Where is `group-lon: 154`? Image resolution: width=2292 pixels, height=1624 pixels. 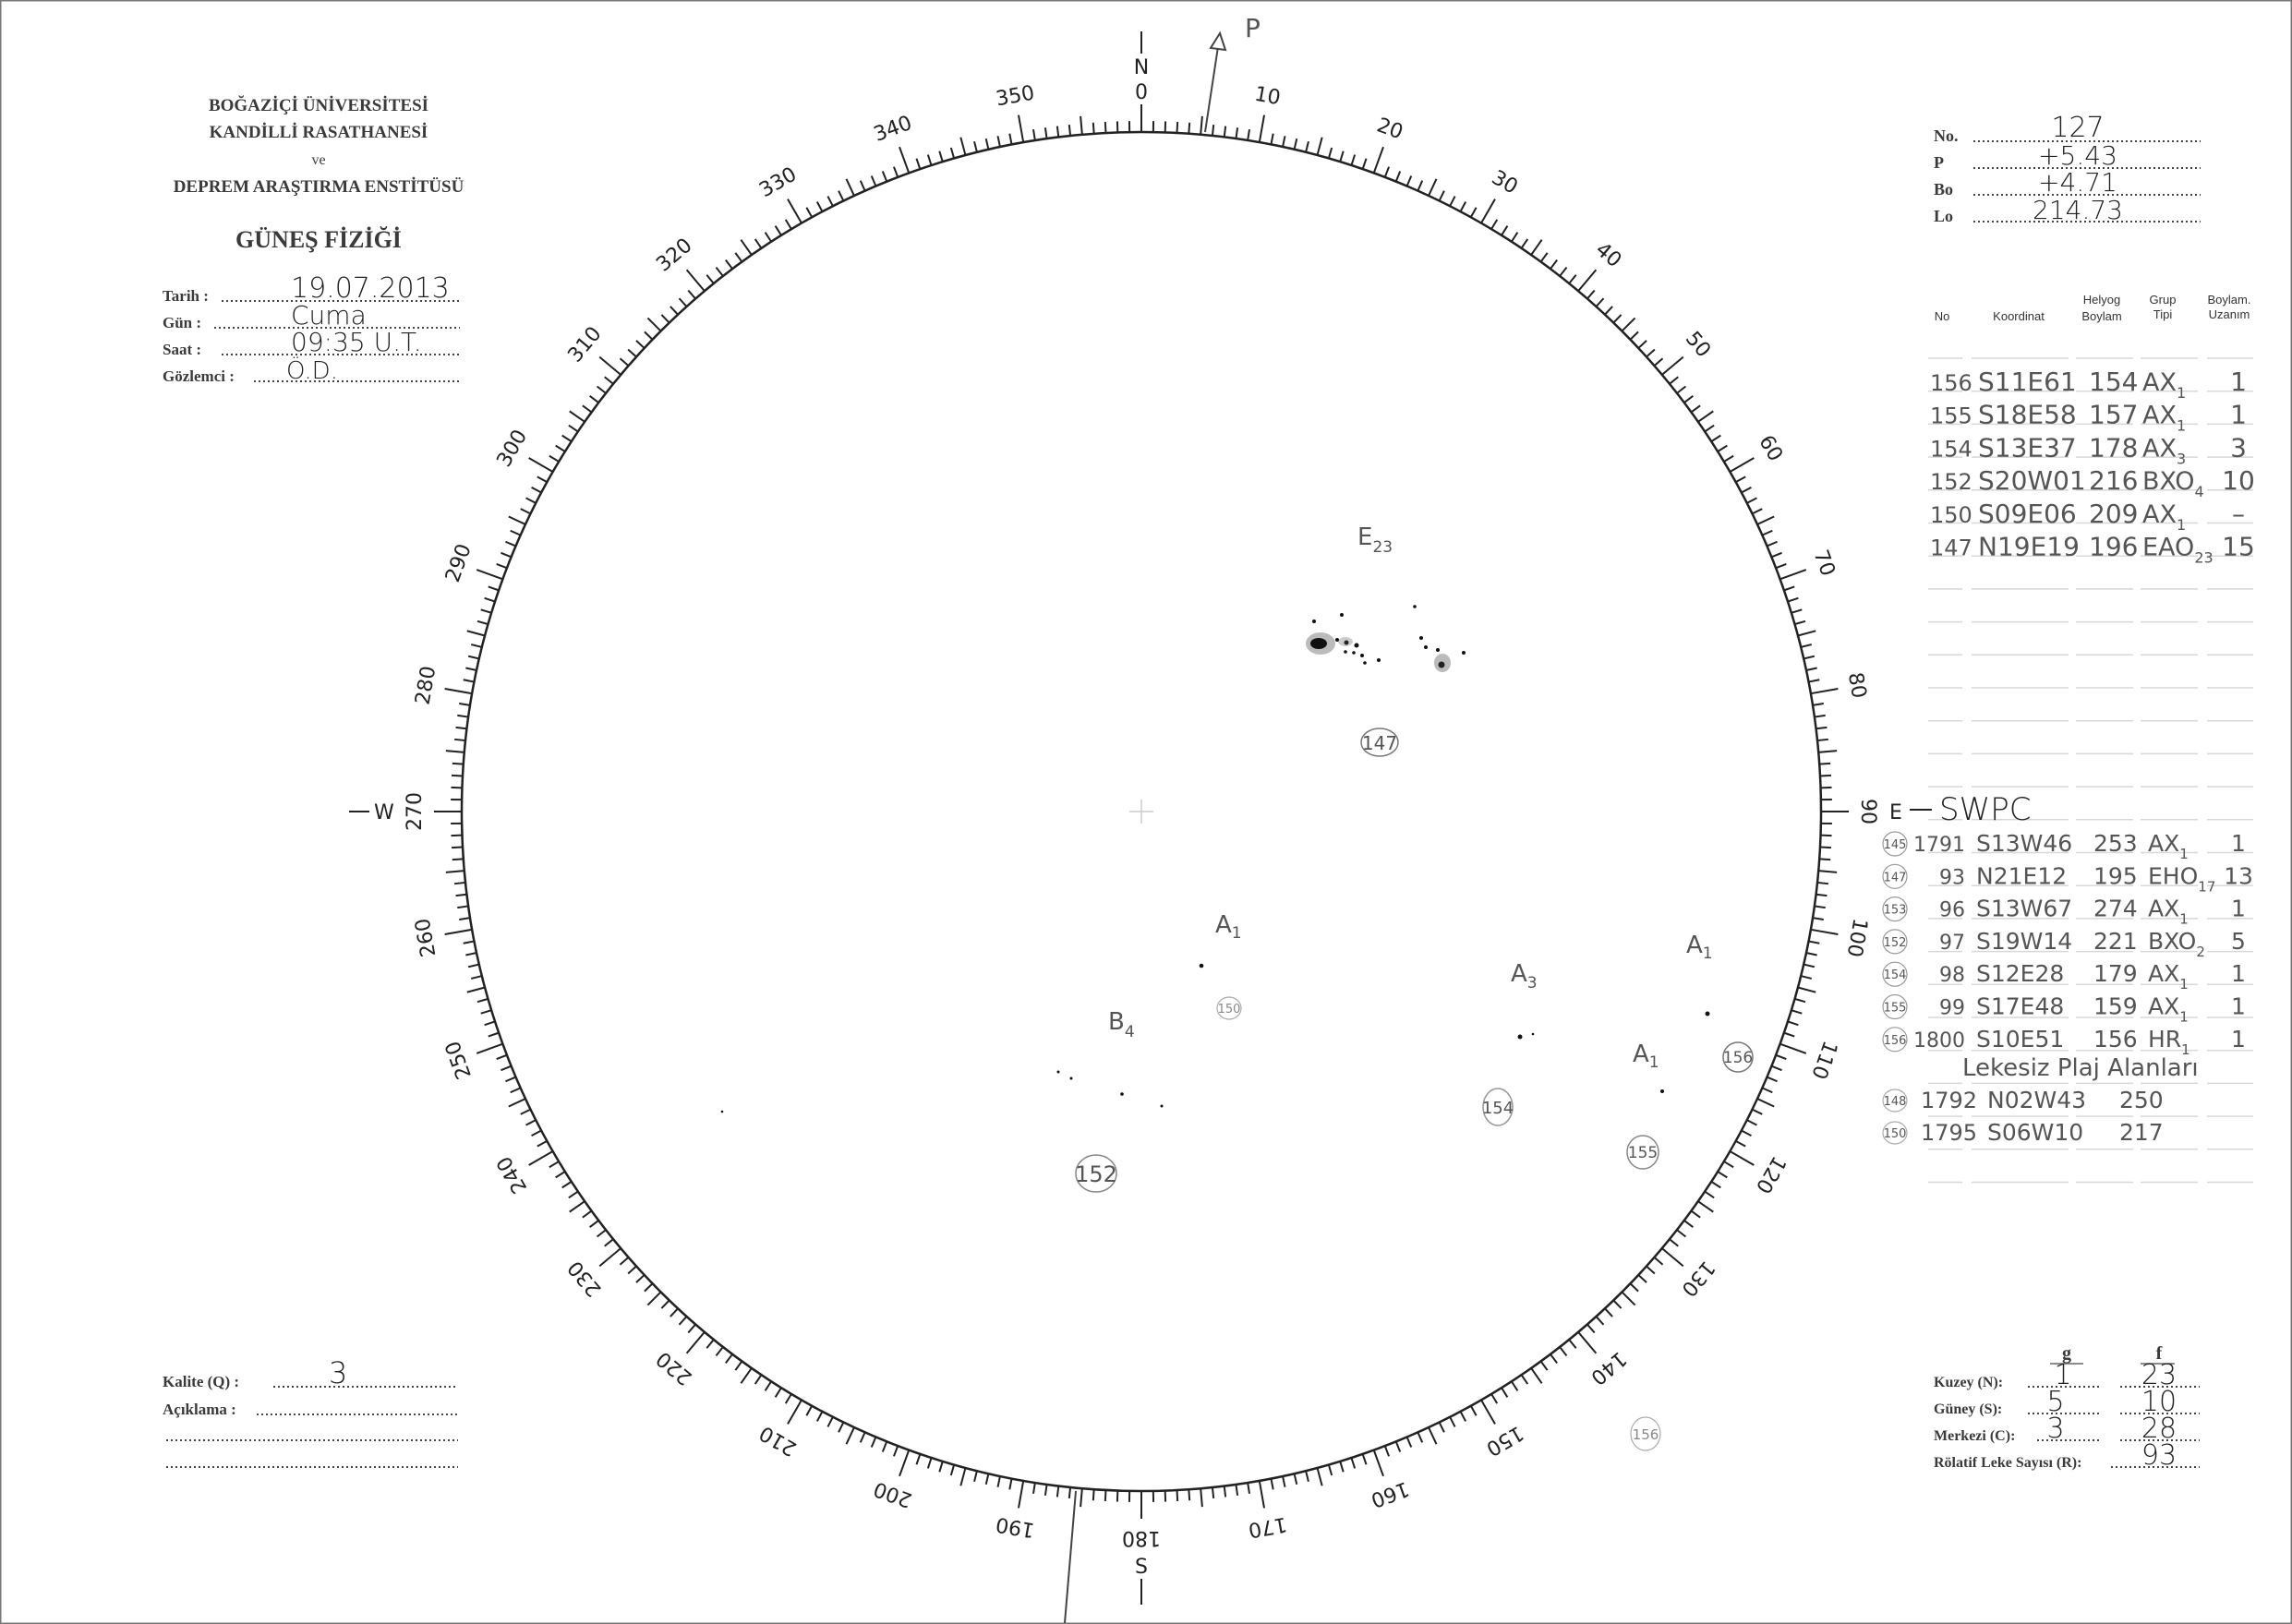 group-lon: 154 is located at coordinates (2113, 382).